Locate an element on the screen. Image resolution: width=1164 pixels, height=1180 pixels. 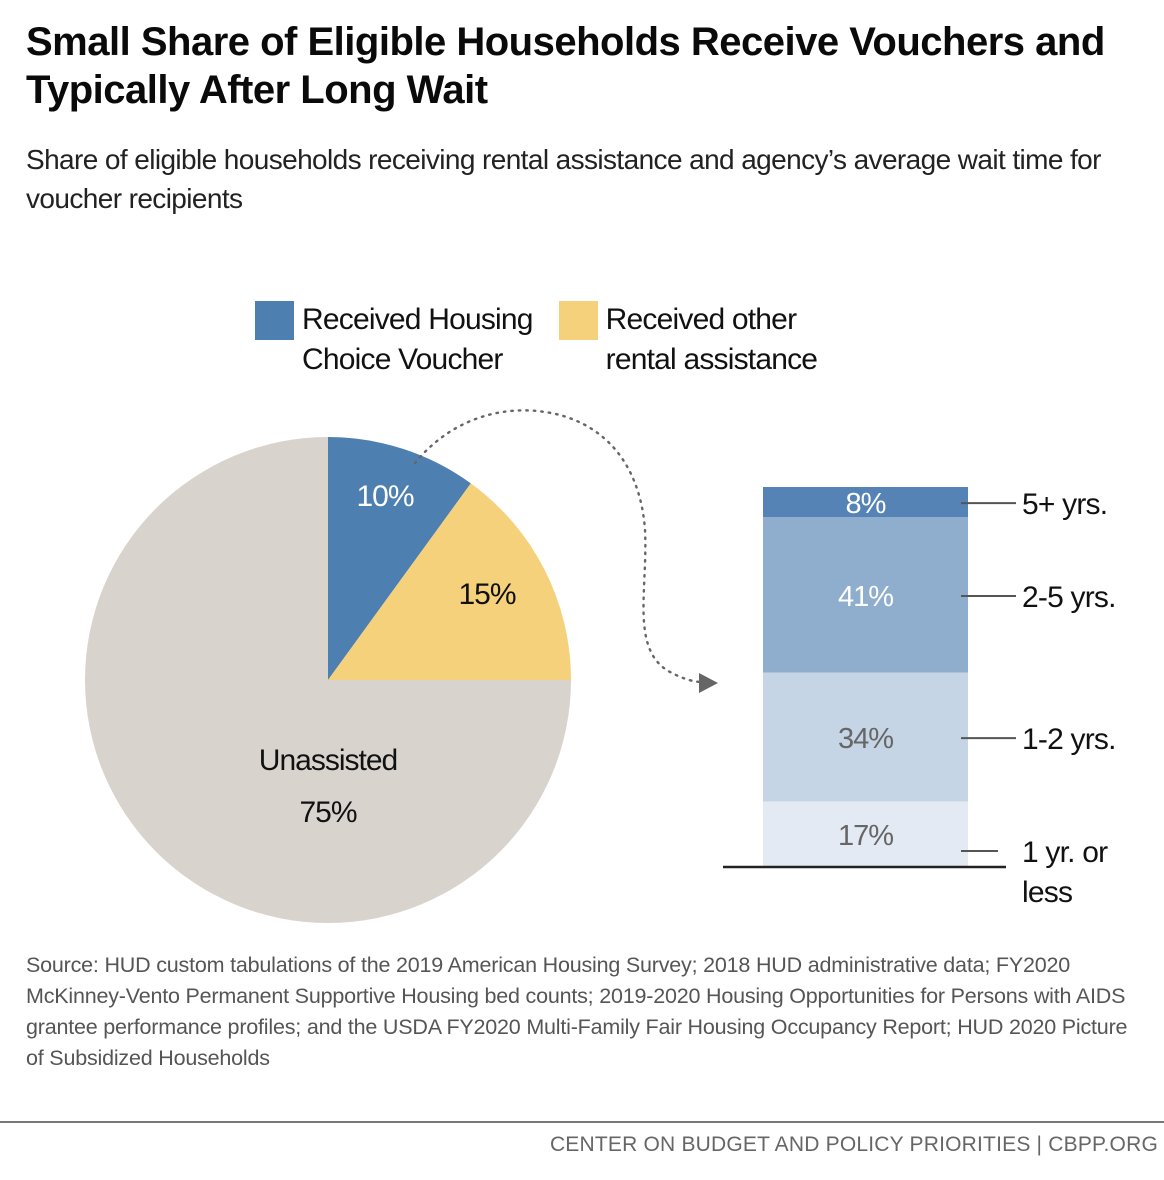
pie-label-unassisted: Unassisted 75% is located at coordinates (328, 786).